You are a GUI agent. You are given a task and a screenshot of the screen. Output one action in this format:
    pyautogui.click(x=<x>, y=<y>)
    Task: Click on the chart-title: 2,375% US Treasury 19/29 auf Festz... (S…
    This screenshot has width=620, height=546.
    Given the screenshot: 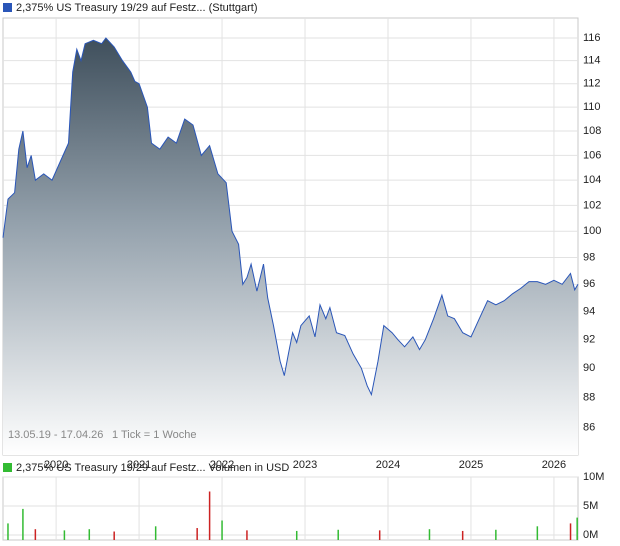 What is the action you would take?
    pyautogui.click(x=137, y=8)
    